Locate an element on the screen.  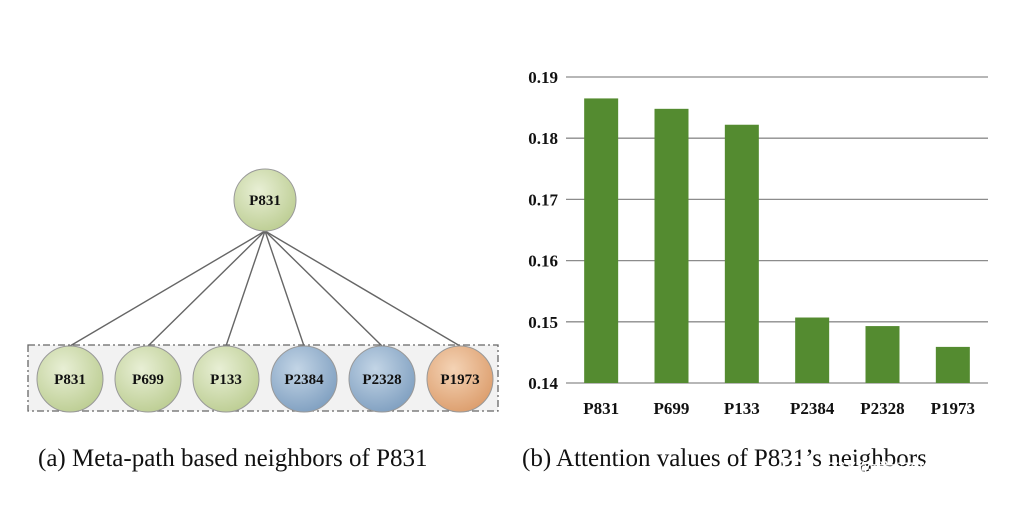
watermark-text: 阿泽的学习笔记 is located at coordinates (886, 471).